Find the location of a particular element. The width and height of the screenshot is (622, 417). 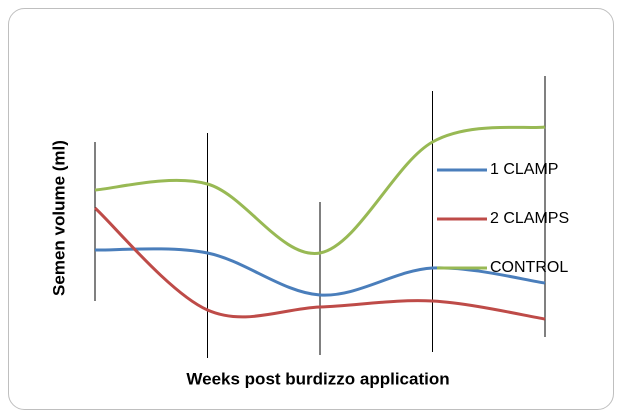

y-axis-label: Semen volume (ml) is located at coordinates (58, 218).